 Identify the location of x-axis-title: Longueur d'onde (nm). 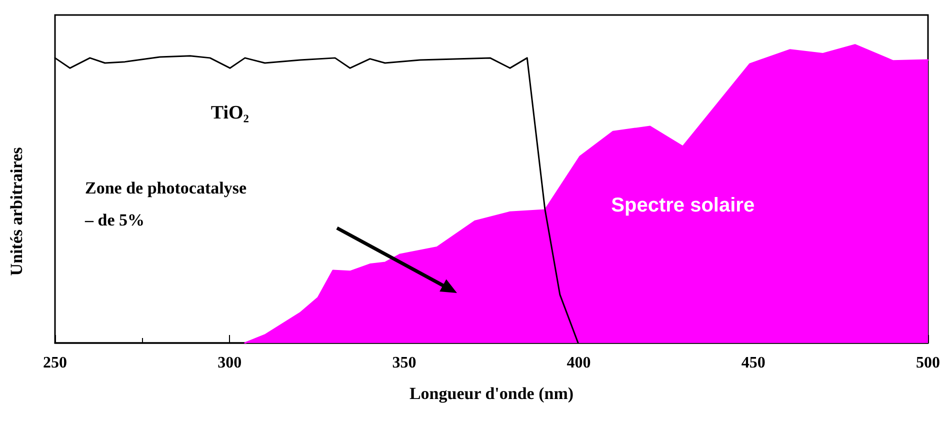
(491, 393).